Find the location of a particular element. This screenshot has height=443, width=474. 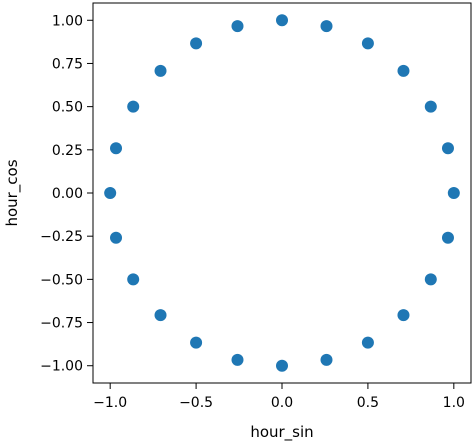

x-tick-label: 0.0 is located at coordinates (282, 403).